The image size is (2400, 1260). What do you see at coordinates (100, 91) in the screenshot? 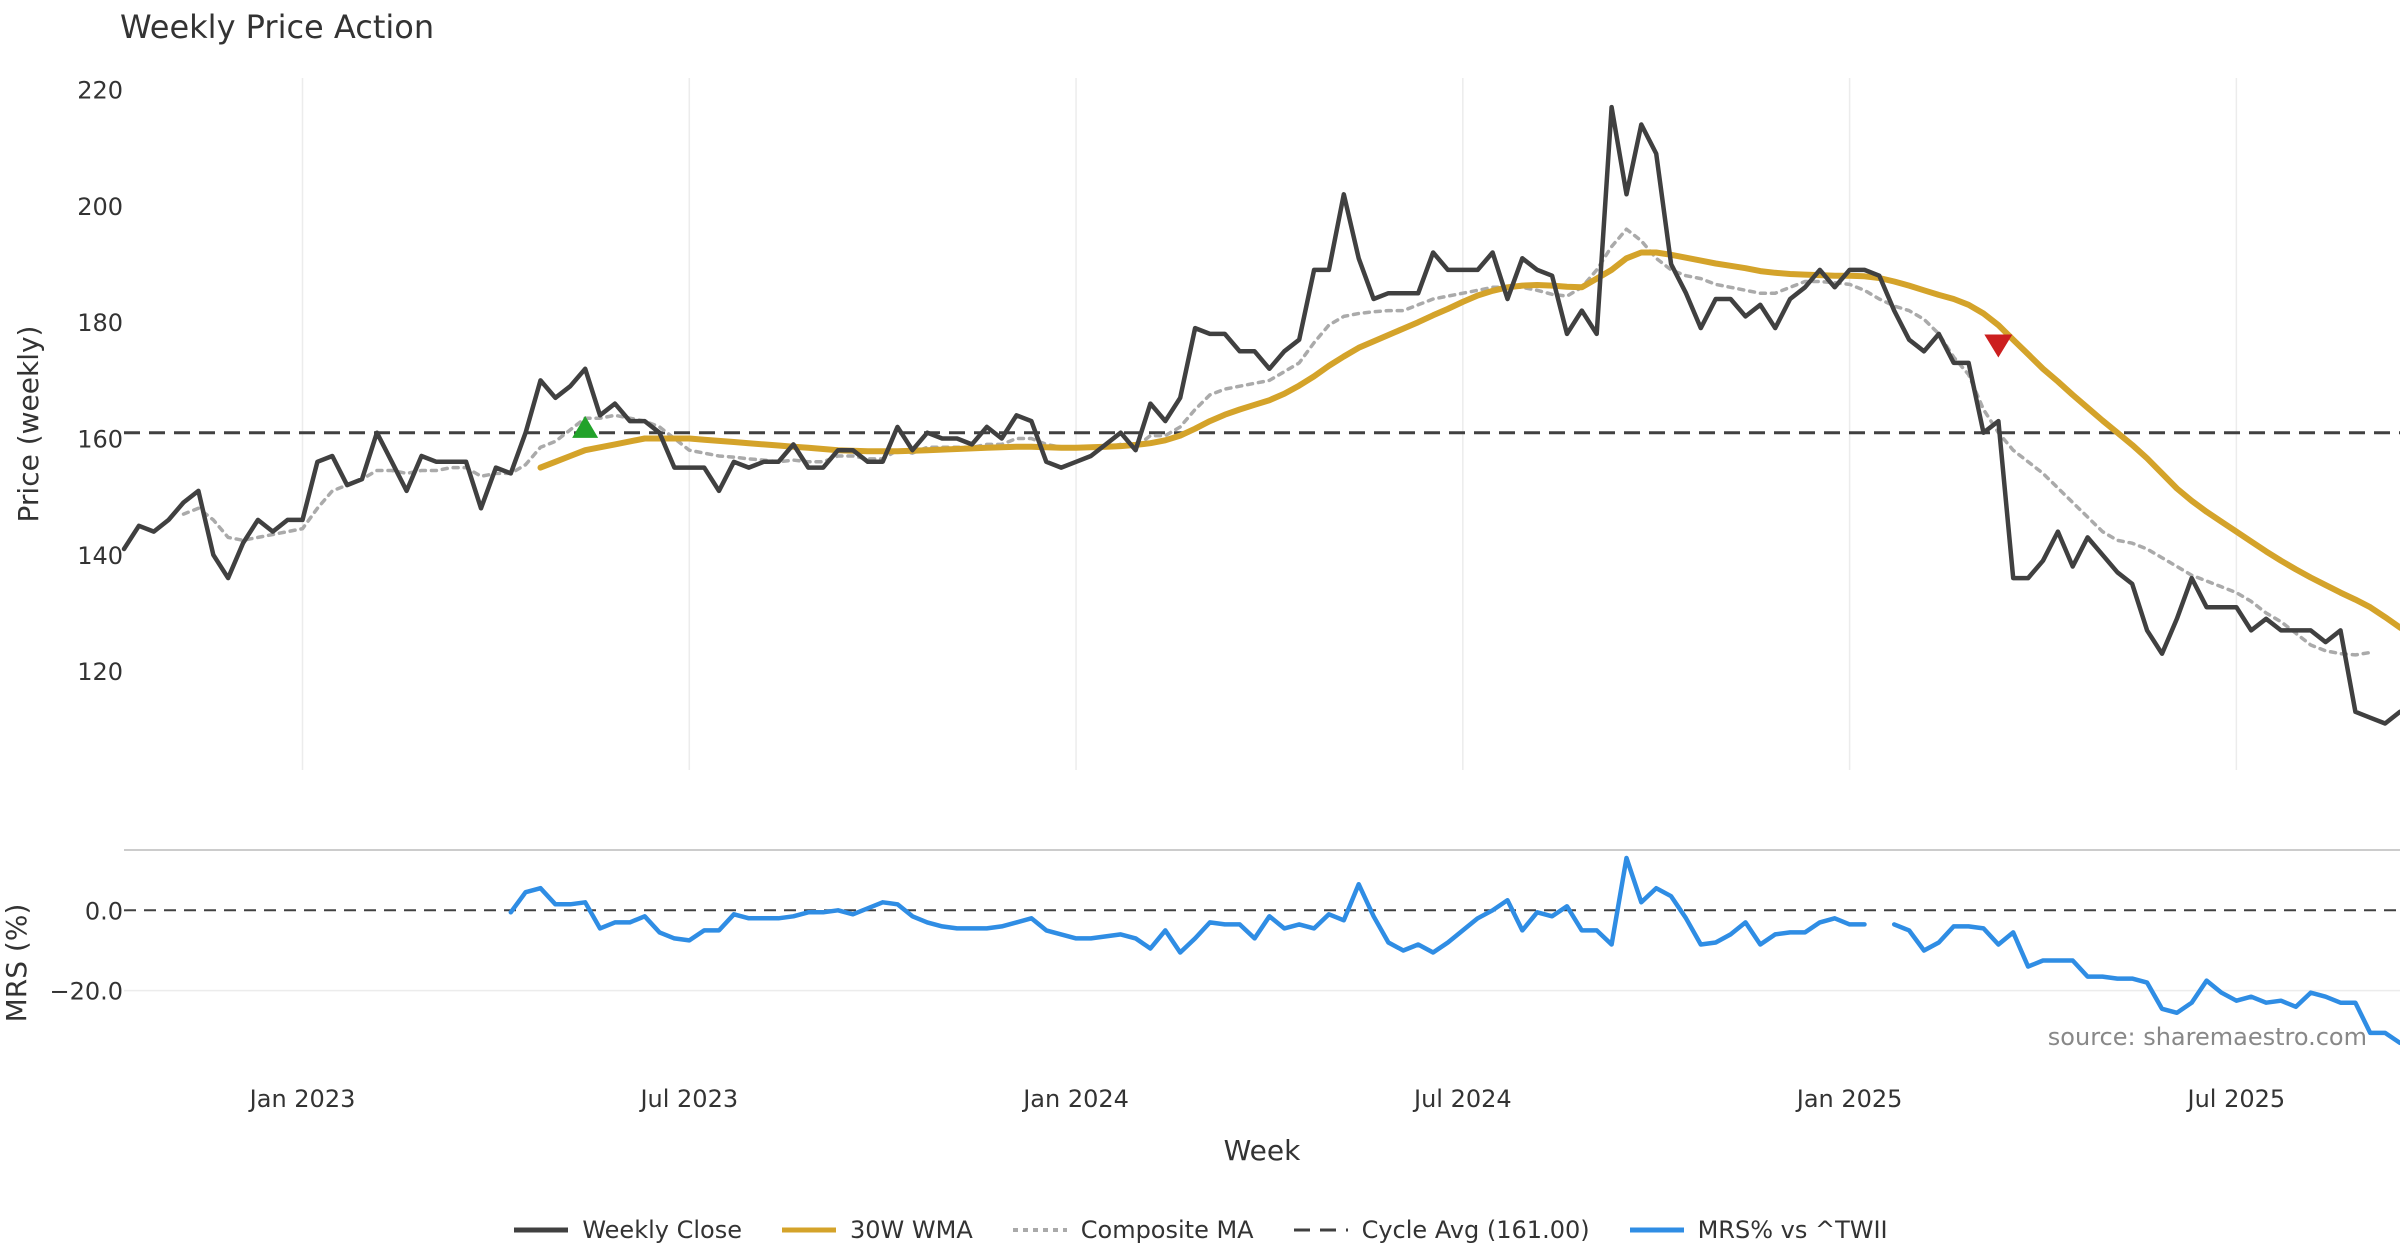
I see `price-y-tick-label: 220` at bounding box center [100, 91].